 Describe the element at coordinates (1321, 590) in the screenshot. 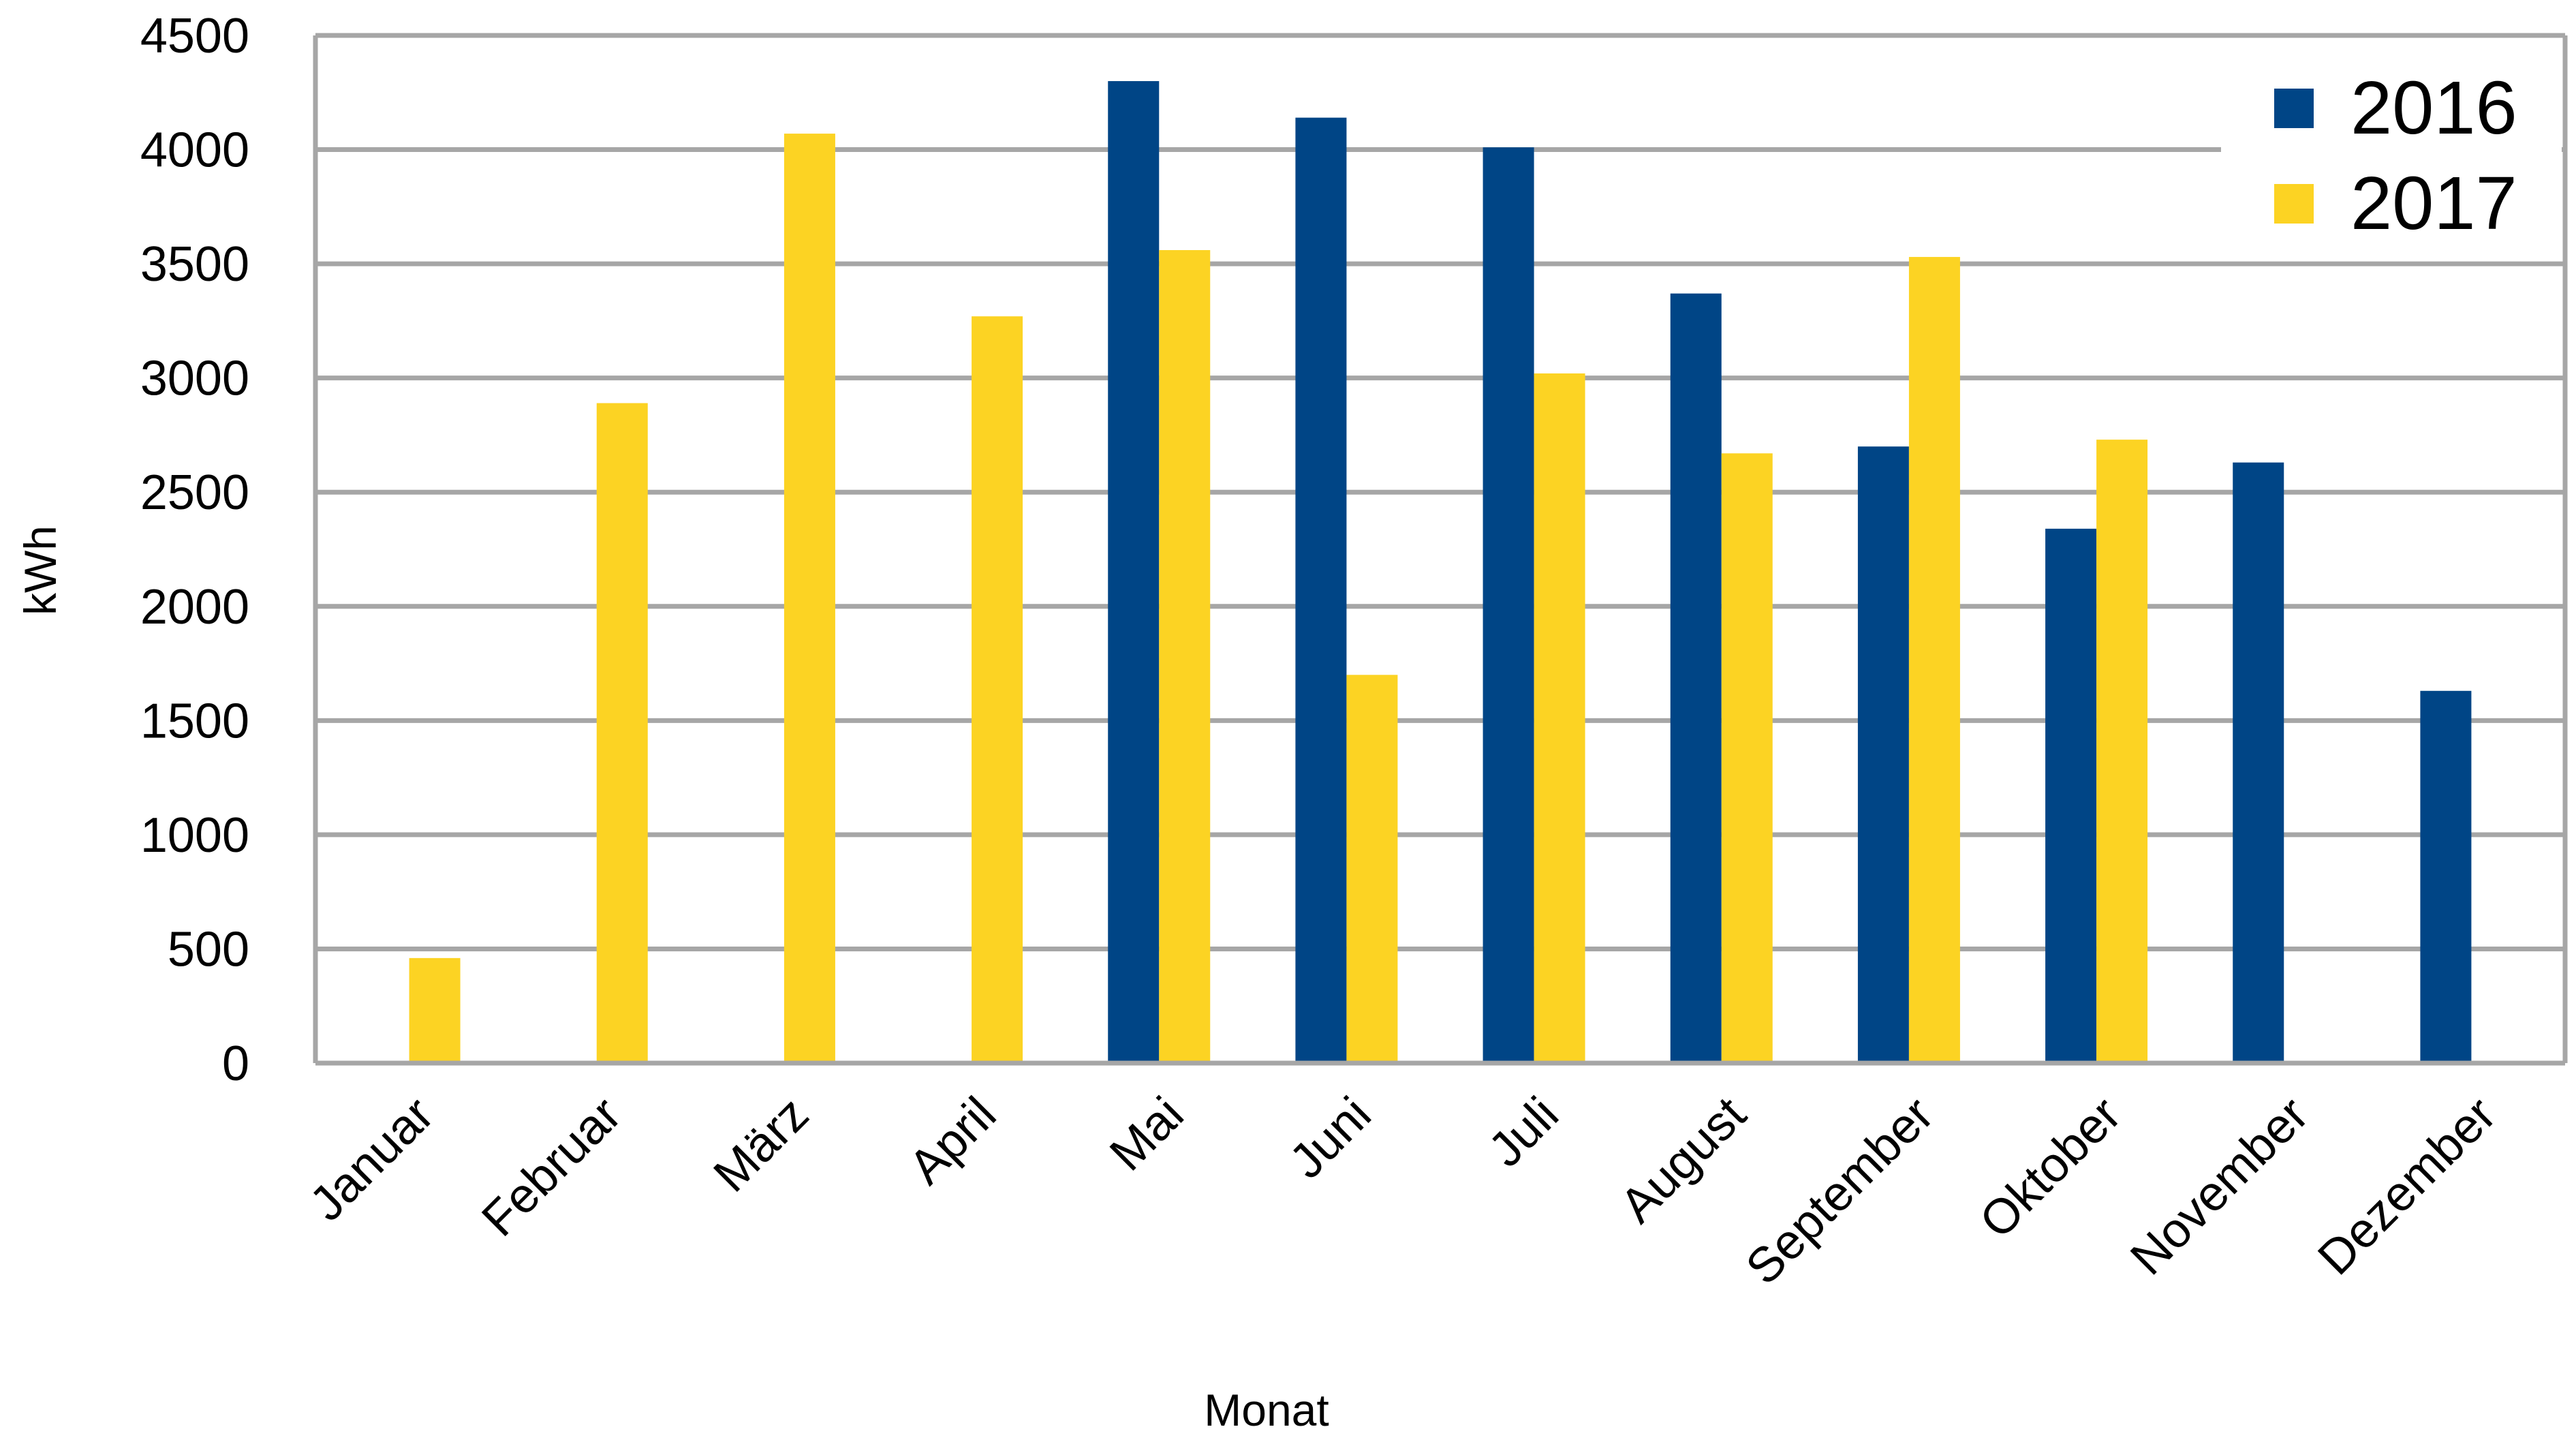

I see `bar-2016-Juni` at that location.